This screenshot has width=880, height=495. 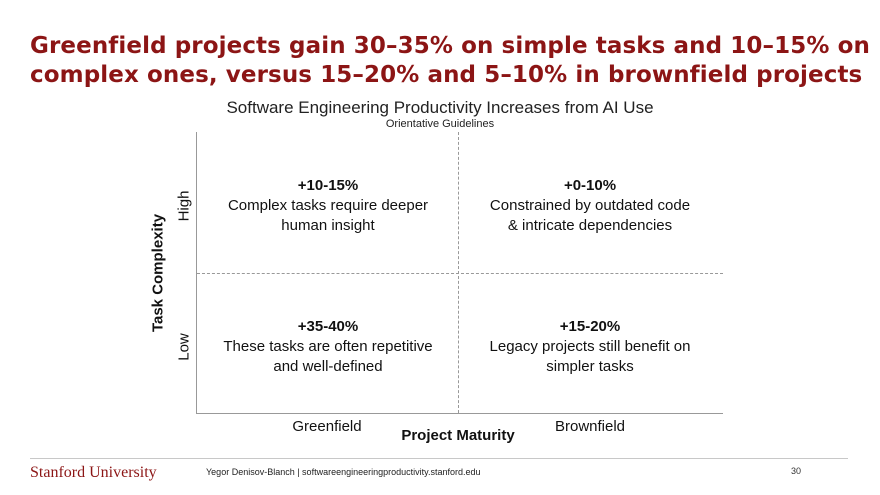 What do you see at coordinates (184, 347) in the screenshot?
I see `y-tick-low: Low` at bounding box center [184, 347].